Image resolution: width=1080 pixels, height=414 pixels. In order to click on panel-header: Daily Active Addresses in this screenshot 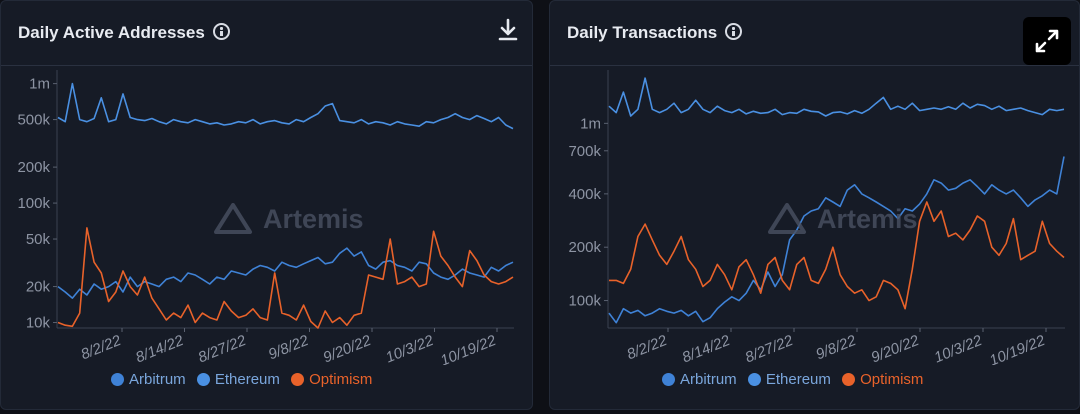, I will do `click(266, 33)`.